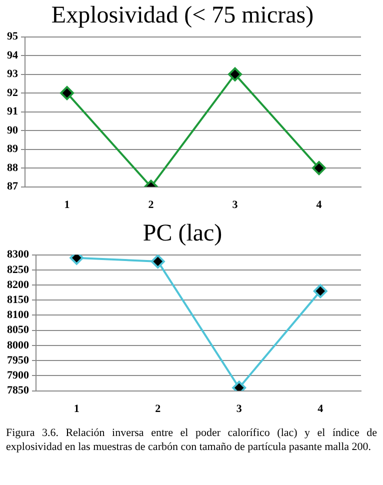 The image size is (383, 485). Describe the element at coordinates (12, 55) in the screenshot. I see `y-tick-label: 94` at that location.